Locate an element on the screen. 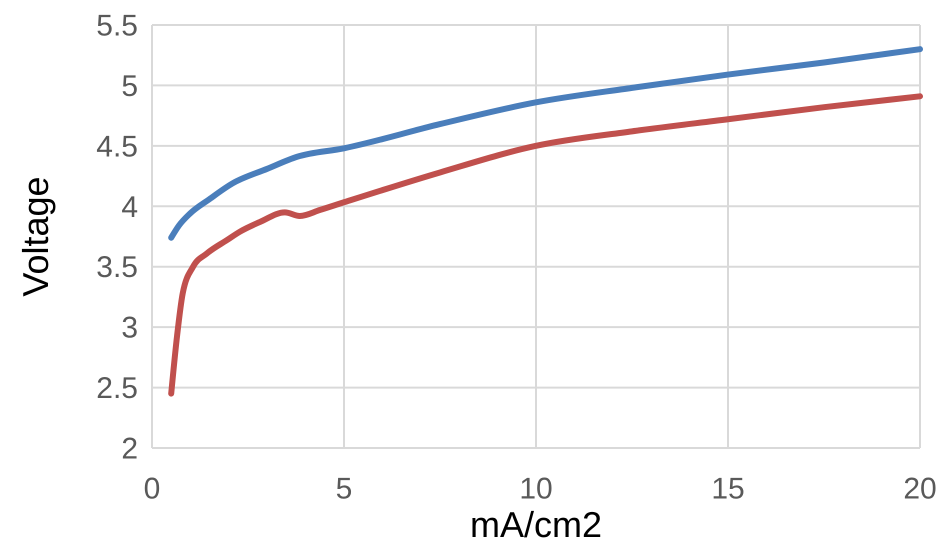 This screenshot has width=941, height=549. y-tick-label: 5.5 is located at coordinates (117, 26).